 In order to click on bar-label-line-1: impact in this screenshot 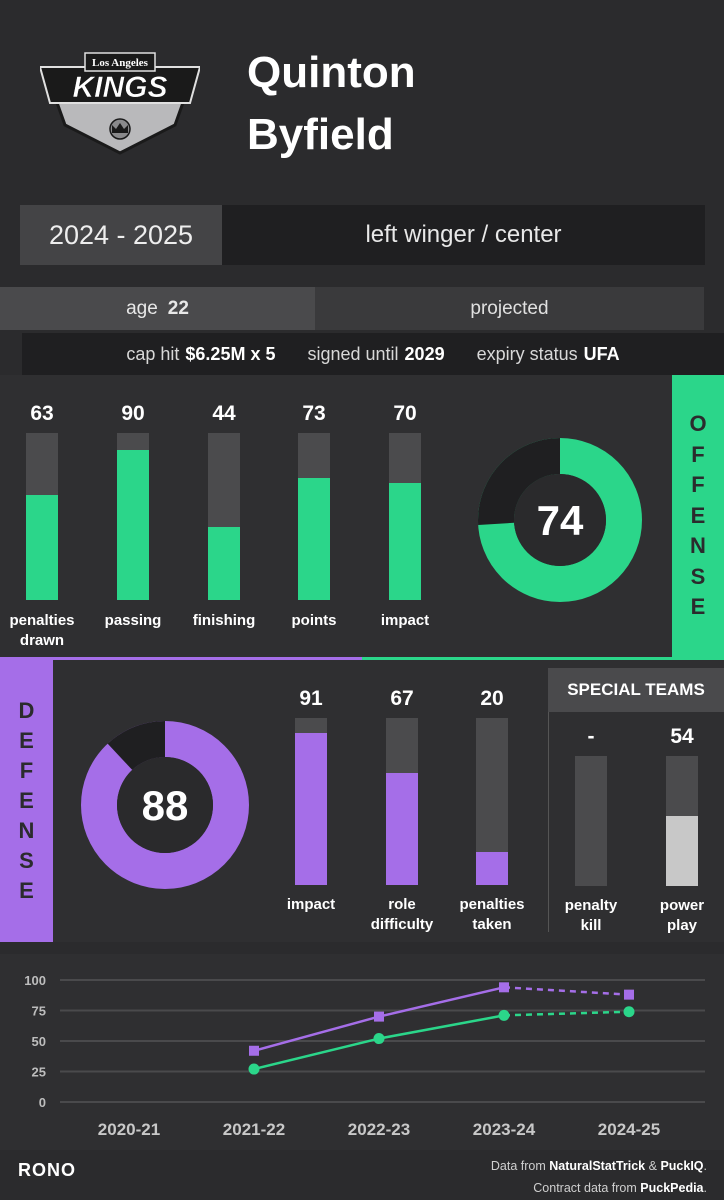, I will do `click(311, 904)`.